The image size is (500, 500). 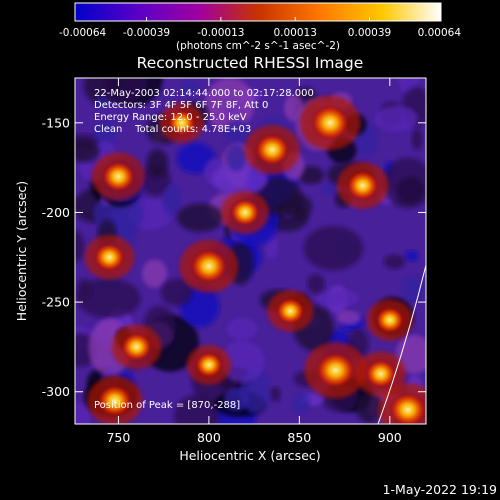 I want to click on colorbar-tick-label: -0.00064, so click(x=83, y=33).